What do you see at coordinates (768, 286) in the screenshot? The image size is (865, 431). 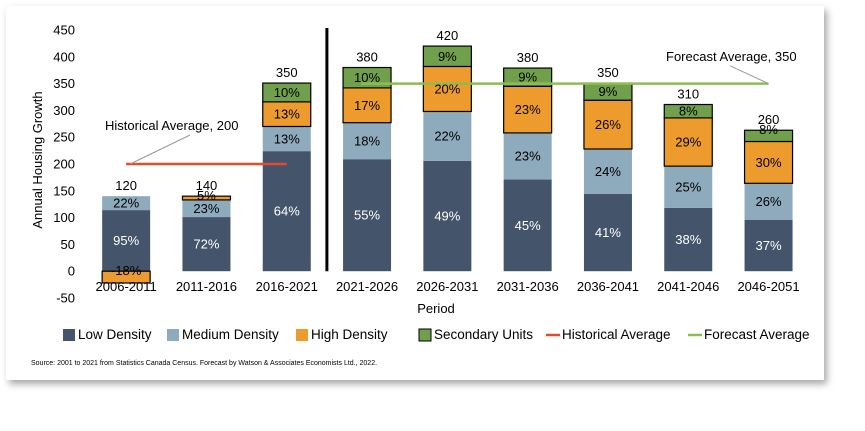 I see `x-tick-label: 2046-2051` at bounding box center [768, 286].